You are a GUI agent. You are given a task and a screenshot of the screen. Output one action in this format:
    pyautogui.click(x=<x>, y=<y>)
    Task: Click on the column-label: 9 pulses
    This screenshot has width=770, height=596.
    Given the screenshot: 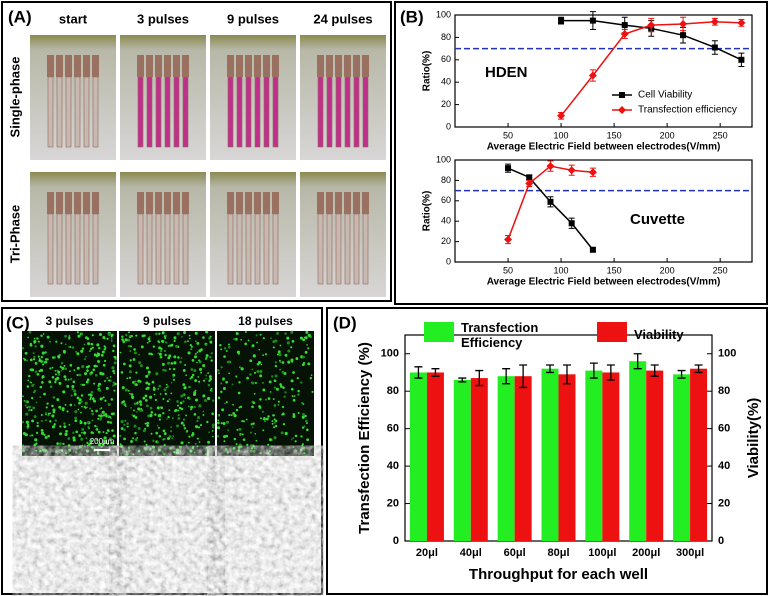 What is the action you would take?
    pyautogui.click(x=167, y=321)
    